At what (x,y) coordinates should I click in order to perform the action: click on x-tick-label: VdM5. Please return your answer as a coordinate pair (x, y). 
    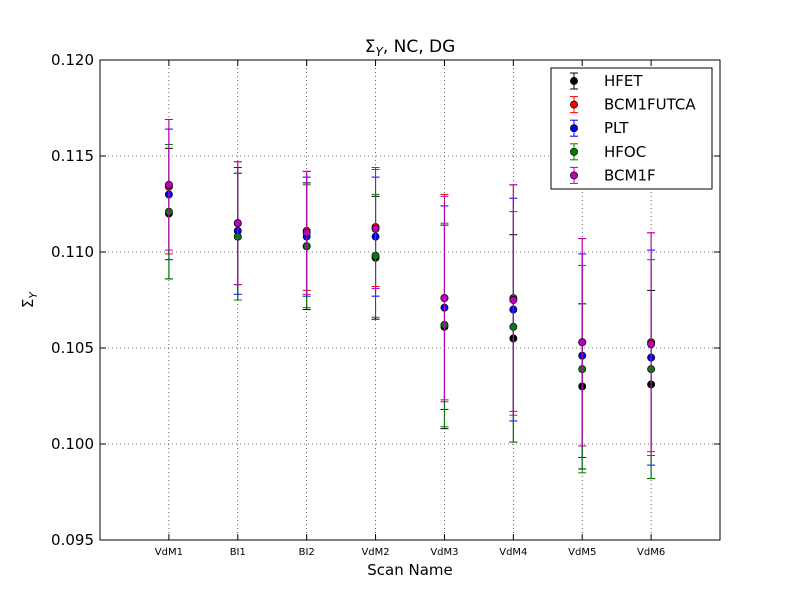
    Looking at the image, I should click on (582, 552).